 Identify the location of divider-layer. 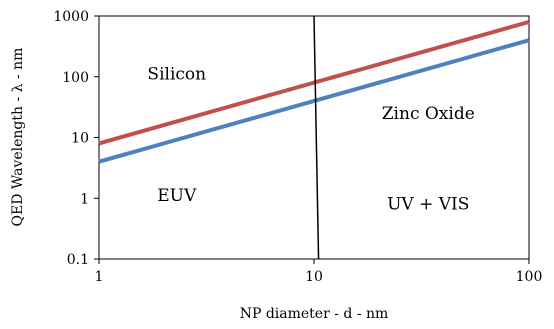
(316, 137).